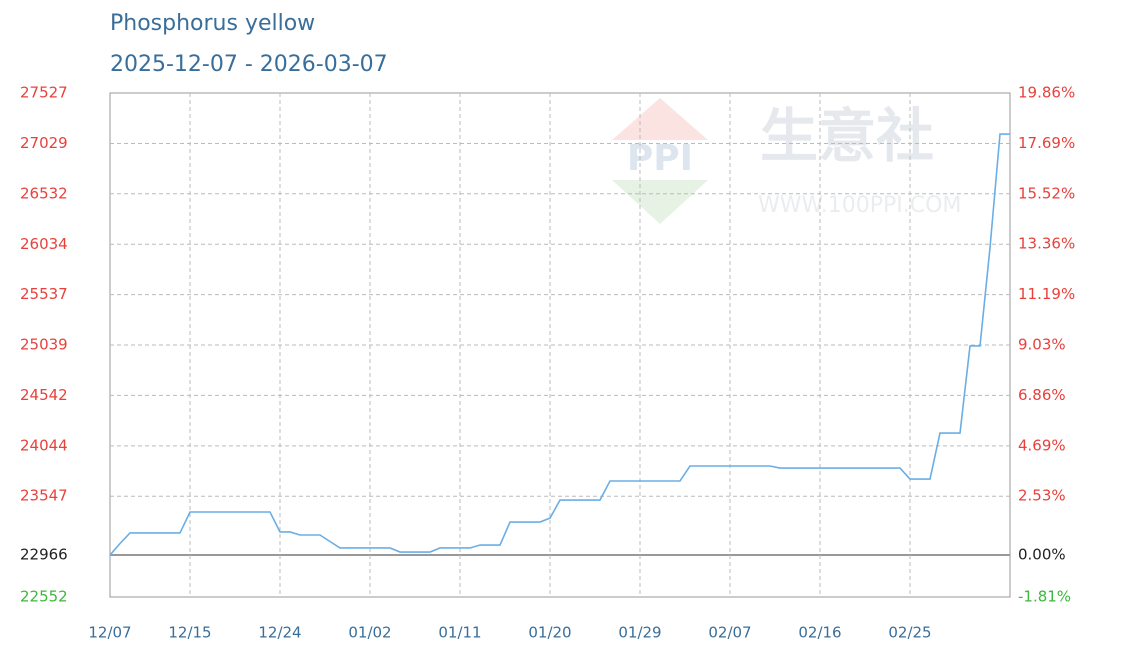  I want to click on y-tick-label: 23547, so click(44, 496).